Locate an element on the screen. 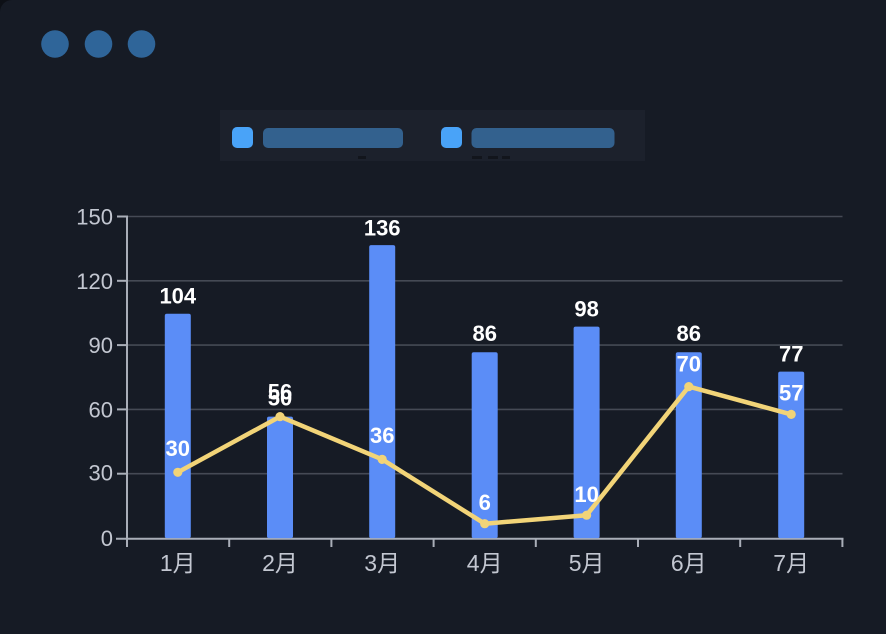 The width and height of the screenshot is (886, 634). svg-text: 10 is located at coordinates (586, 494).